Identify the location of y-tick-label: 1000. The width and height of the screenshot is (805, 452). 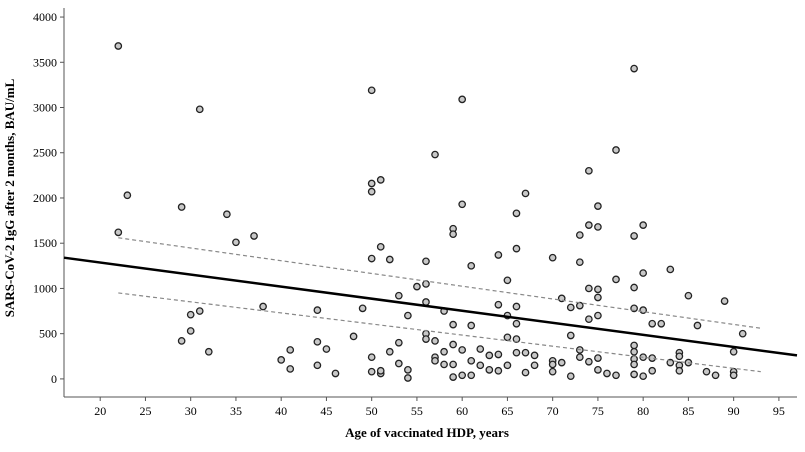
(45, 288).